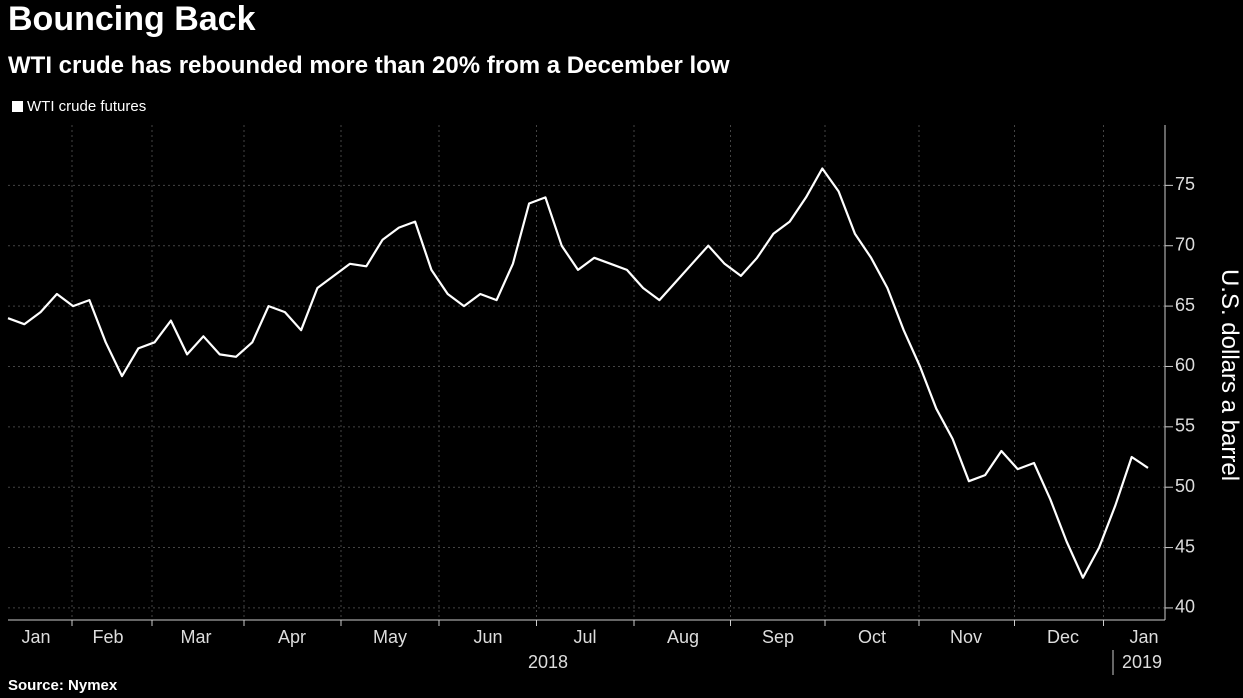  What do you see at coordinates (132, 19) in the screenshot?
I see `chart-title: Bouncing Back` at bounding box center [132, 19].